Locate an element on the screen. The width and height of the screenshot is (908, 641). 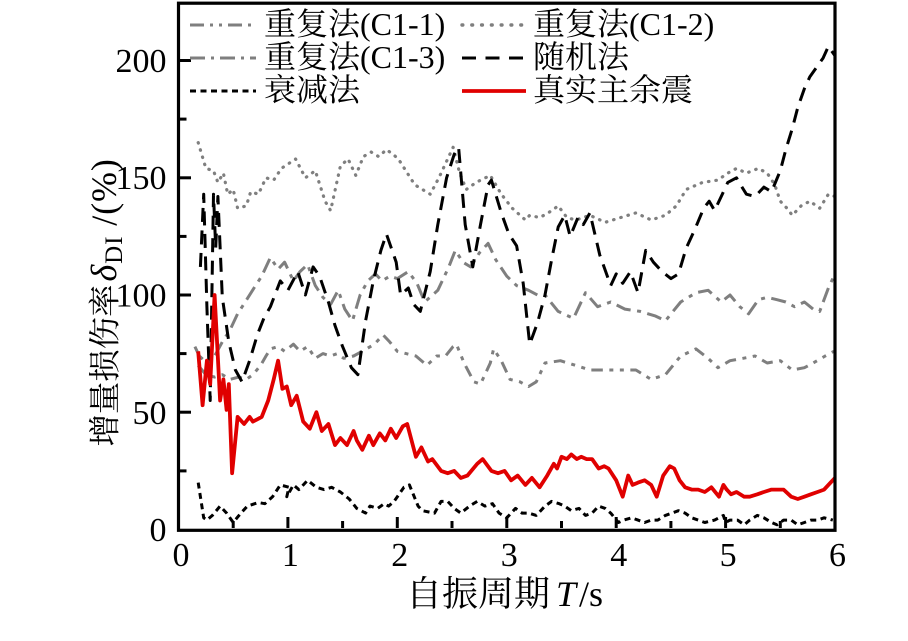
svg-text: δDI /(%) is located at coordinates (106, 219).